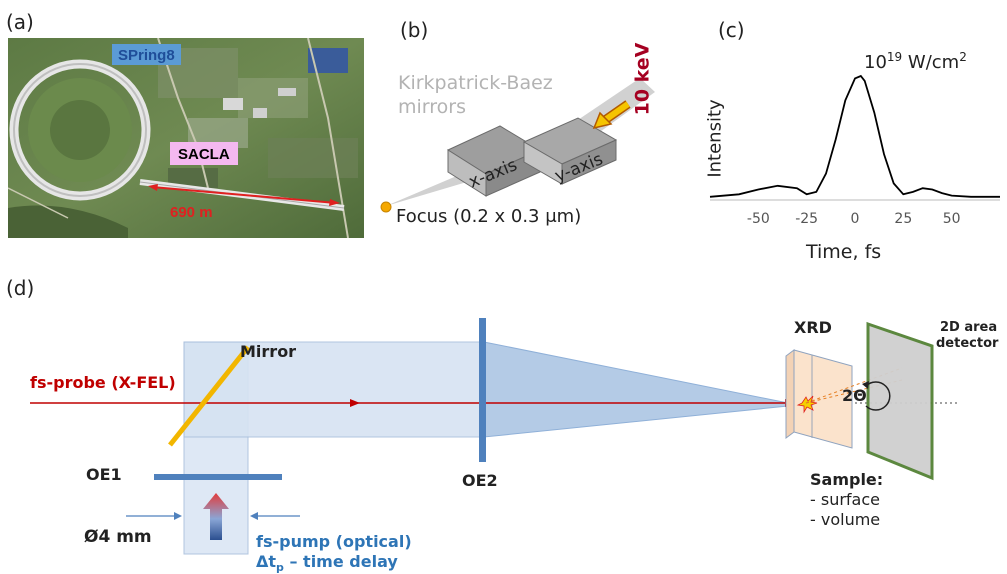  I want to click on spring8-label: SPring8, so click(146, 55).